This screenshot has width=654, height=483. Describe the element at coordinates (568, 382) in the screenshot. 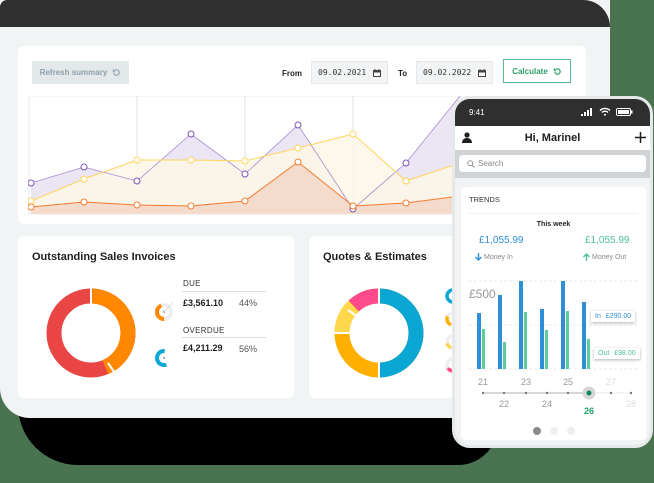

I see `day-label: 25` at that location.